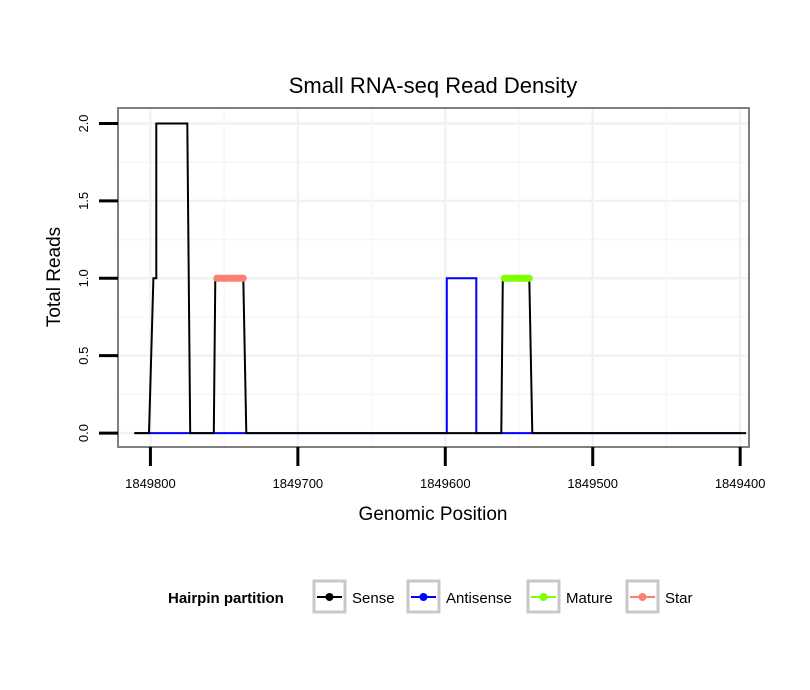  Describe the element at coordinates (423, 597) in the screenshot. I see `legend-key-point-antisense` at that location.